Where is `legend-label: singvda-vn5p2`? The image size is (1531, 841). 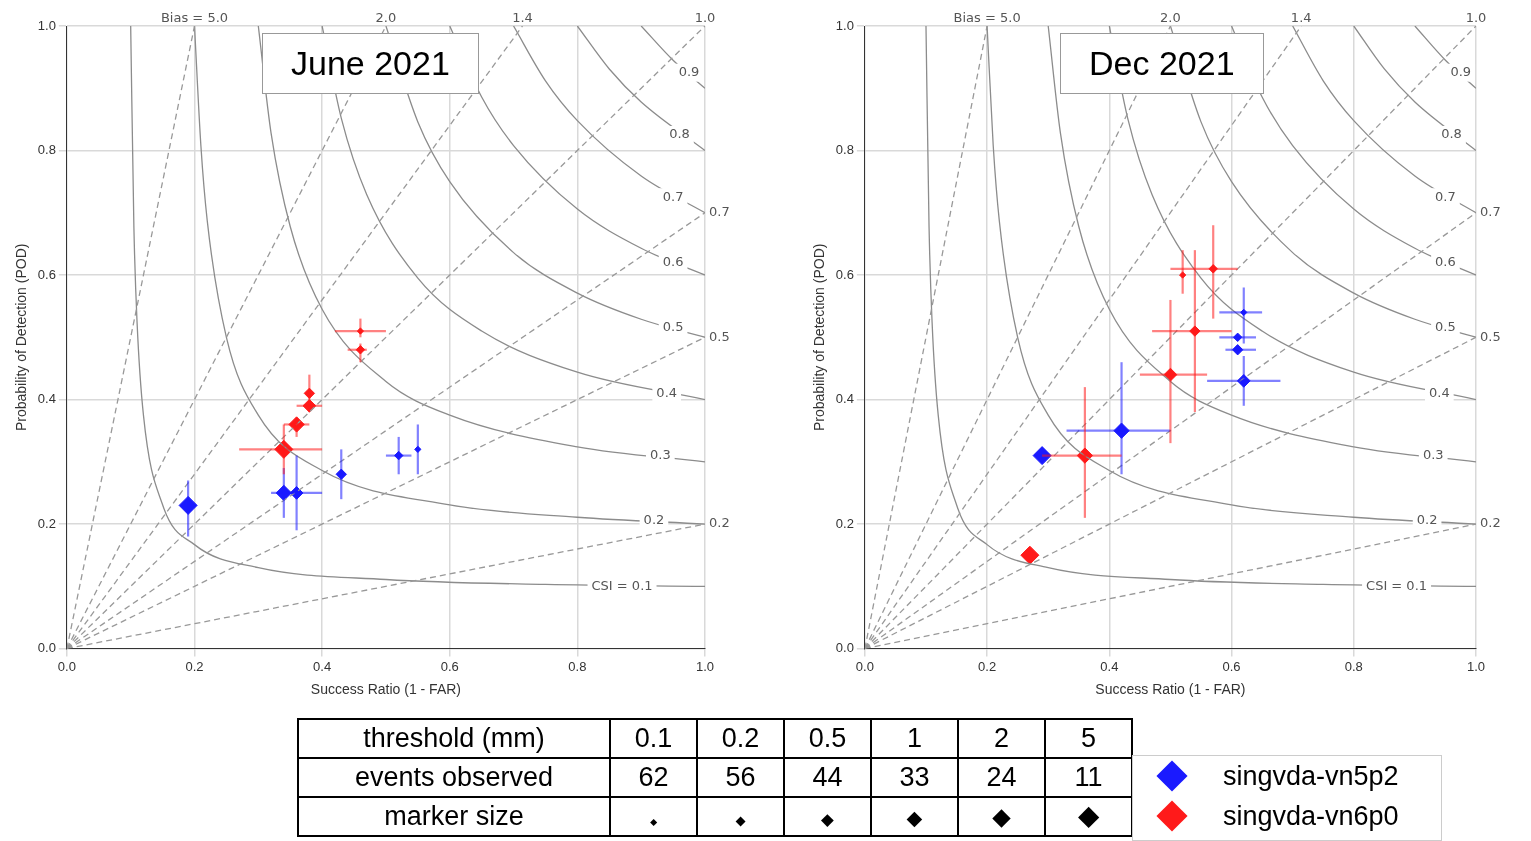 legend-label: singvda-vn5p2 is located at coordinates (1311, 776).